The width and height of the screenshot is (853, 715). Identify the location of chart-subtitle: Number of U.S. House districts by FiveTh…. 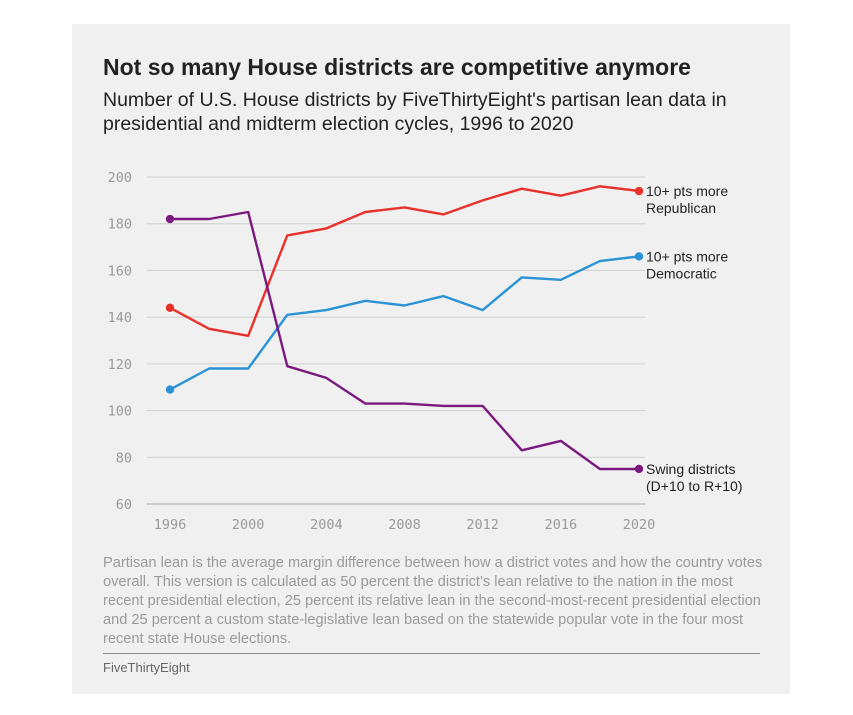
(415, 112).